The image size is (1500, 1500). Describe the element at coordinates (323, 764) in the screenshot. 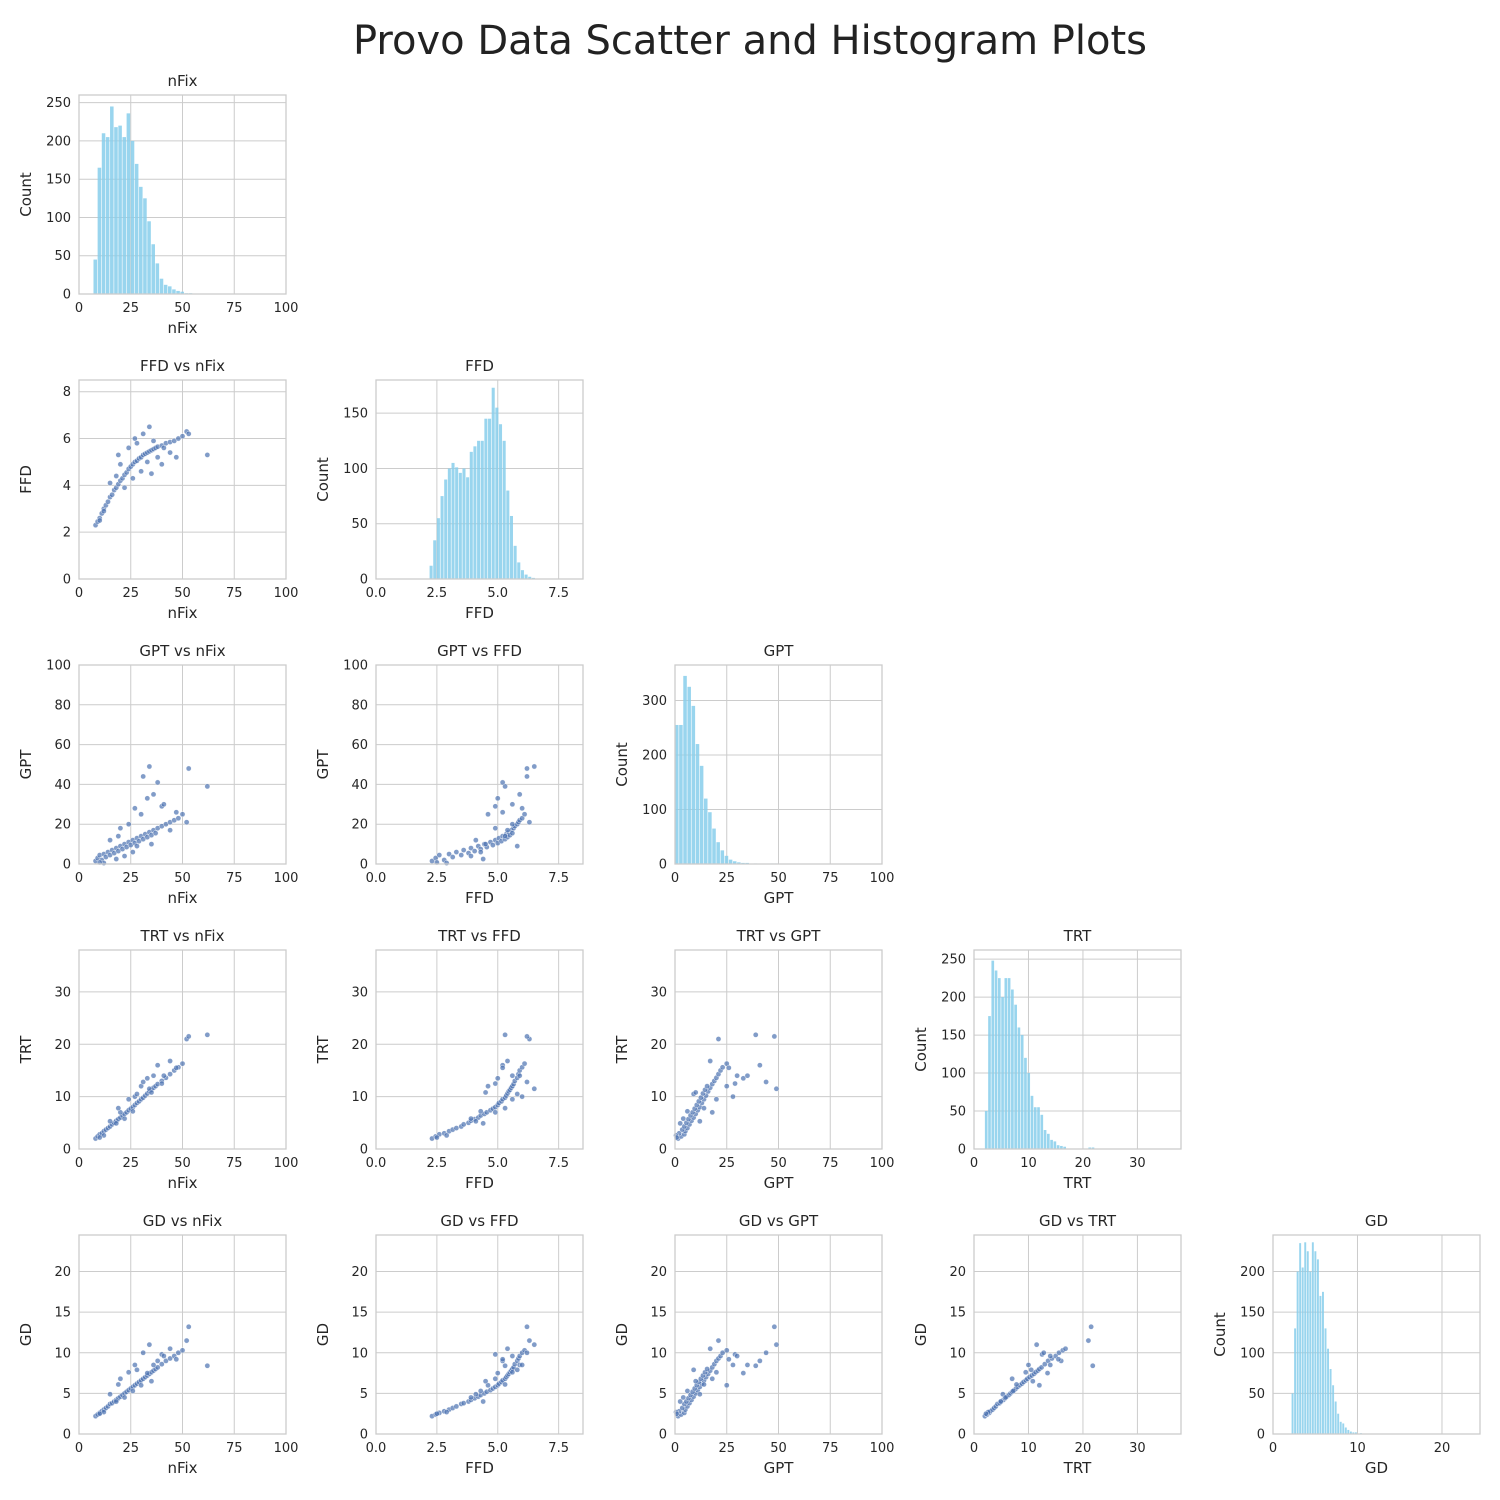

I see `y-axis-label: GPT` at that location.